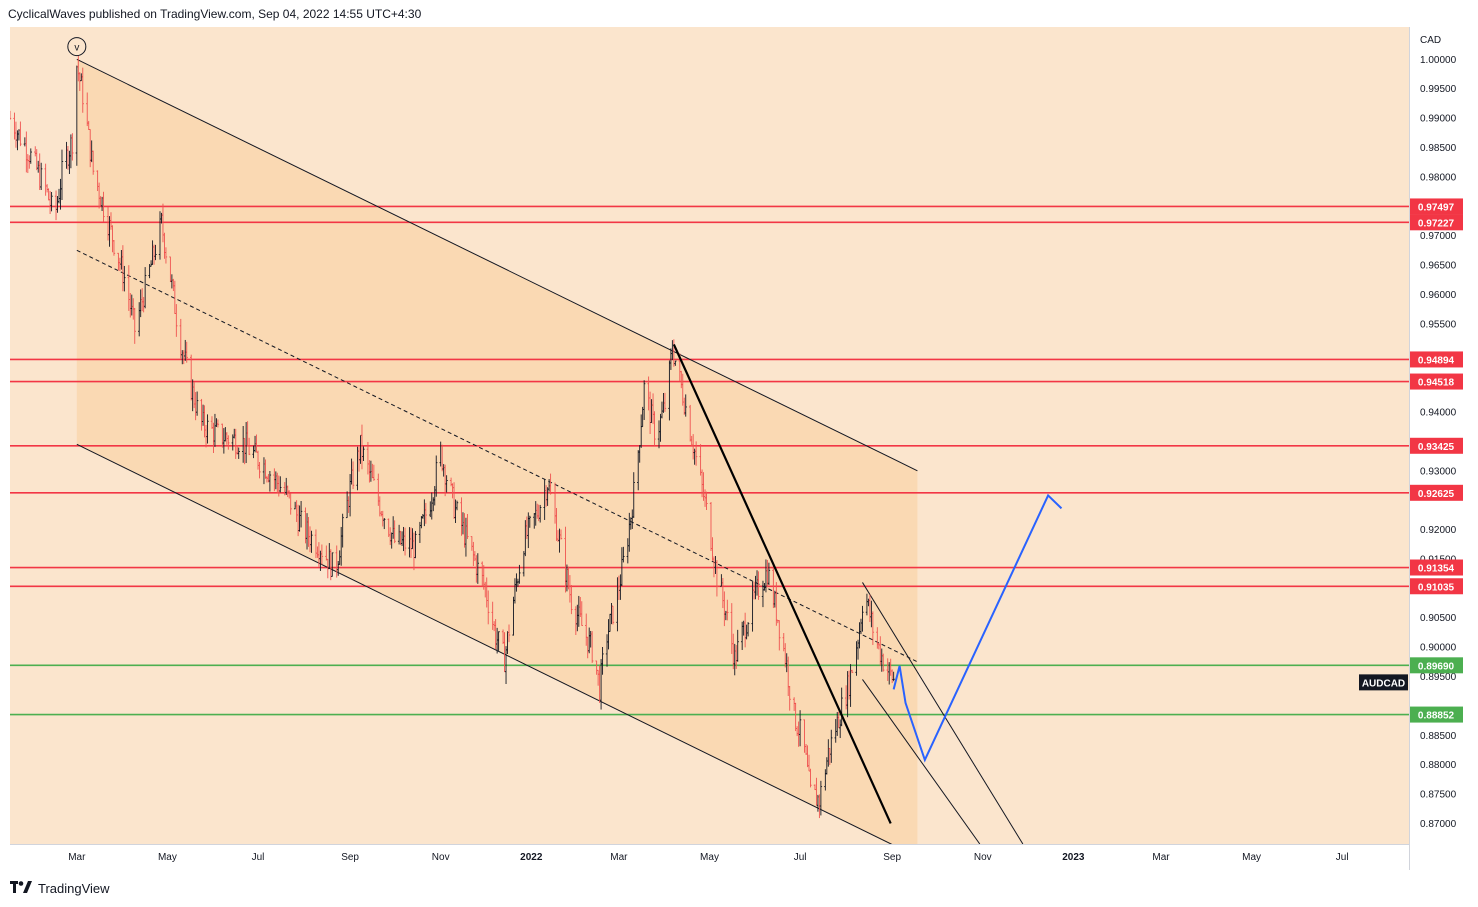  I want to click on projection-path, so click(977, 628).